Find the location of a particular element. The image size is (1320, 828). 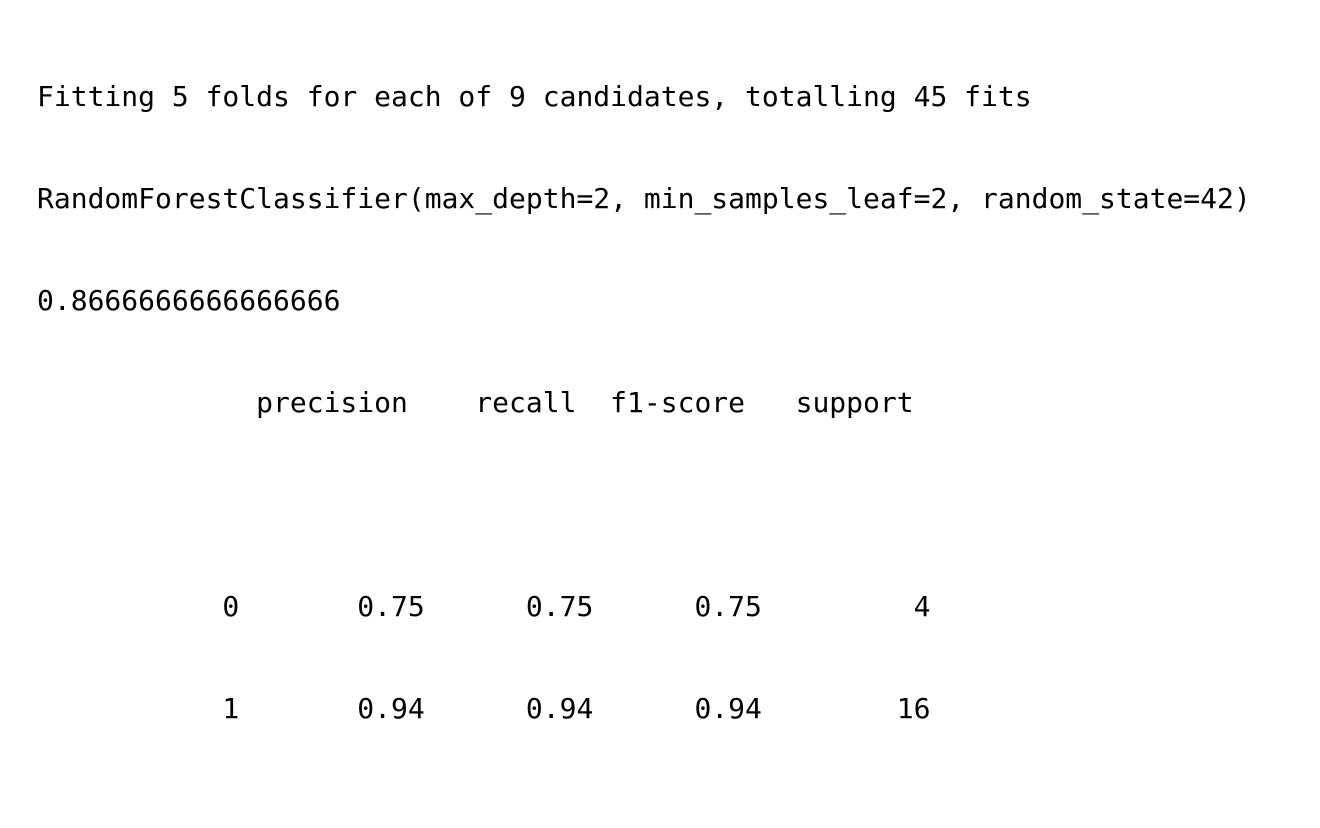

accuracy-score-line: 0.8666666666666666 is located at coordinates (189, 300).